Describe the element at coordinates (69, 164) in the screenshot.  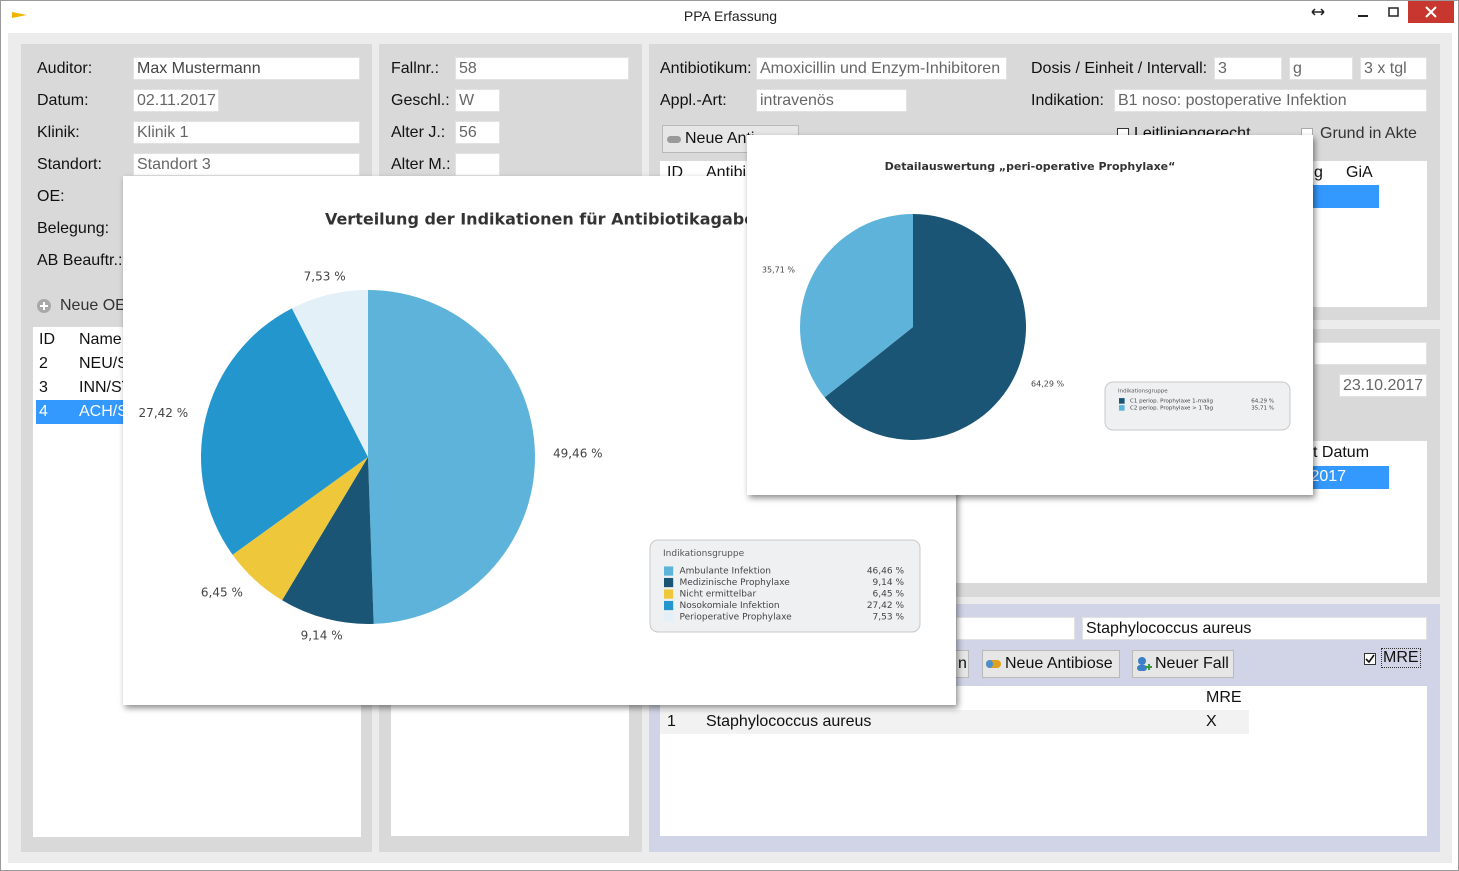
I see `label: Standort:` at that location.